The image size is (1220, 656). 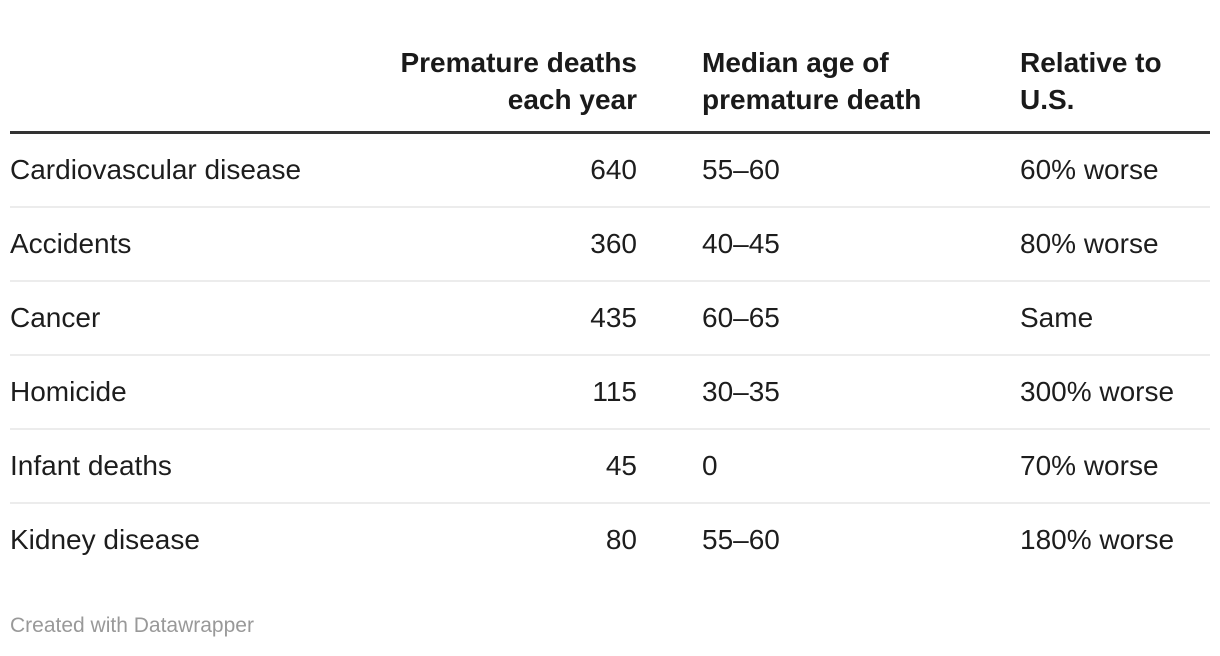 I want to click on table-row: Kidney disease 80 55–60 180% worse, so click(x=610, y=539).